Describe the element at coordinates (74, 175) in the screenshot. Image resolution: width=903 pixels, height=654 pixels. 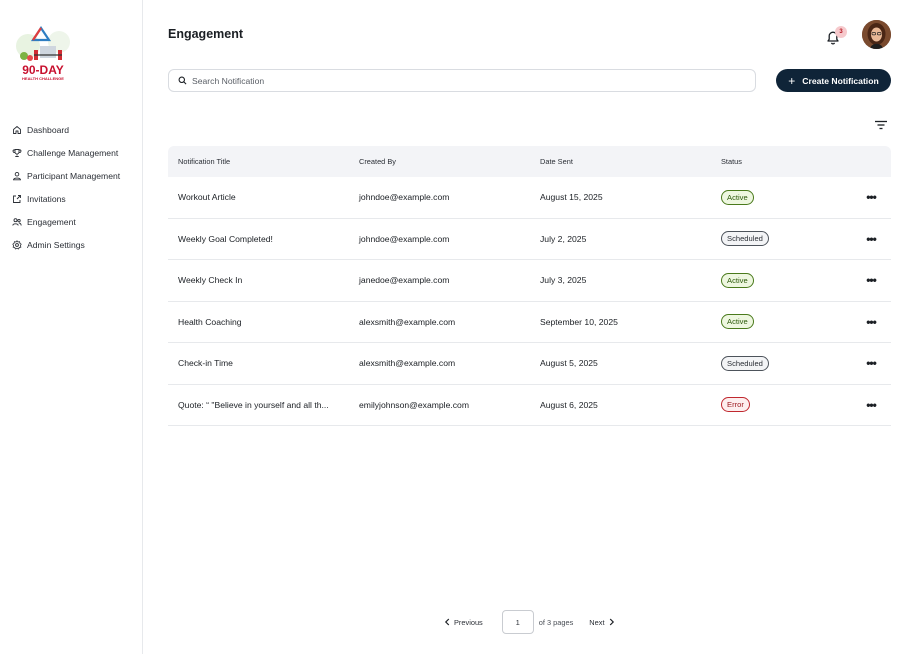
I see `sidebar-item-label: Participant Management` at that location.